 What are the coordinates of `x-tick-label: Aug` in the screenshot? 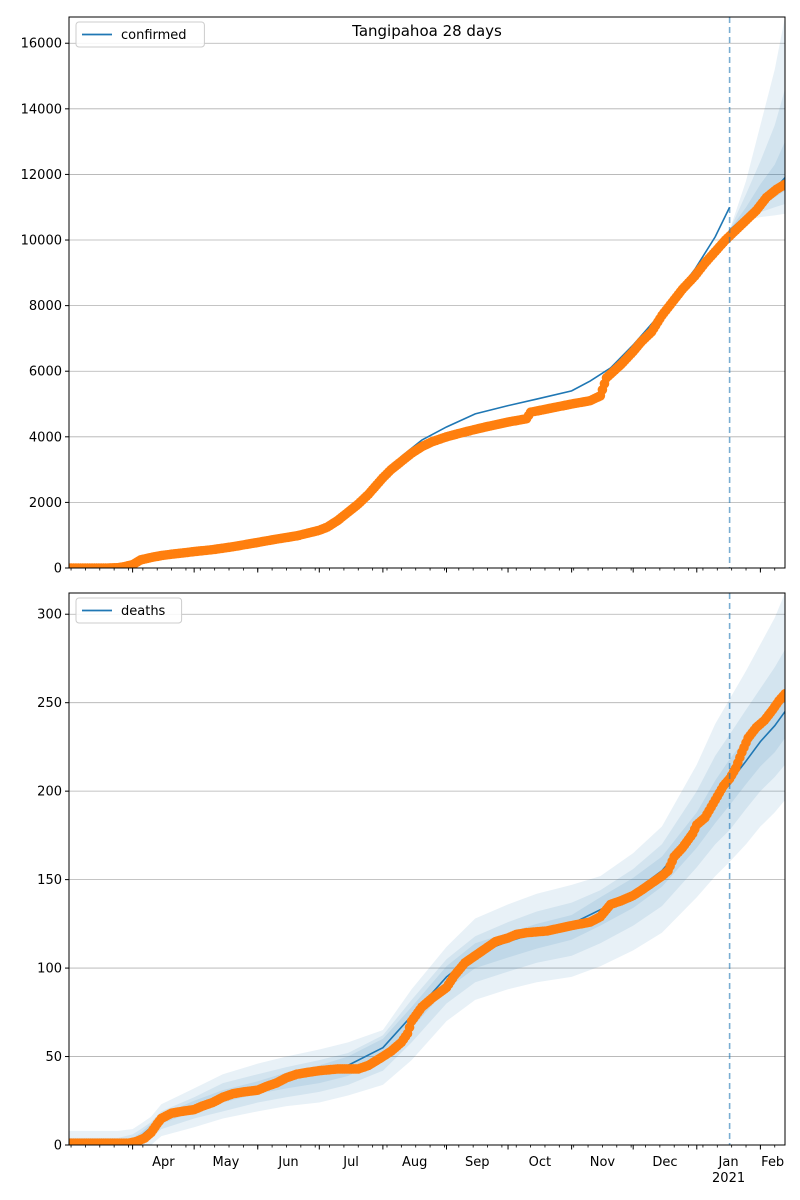 It's located at (414, 1162).